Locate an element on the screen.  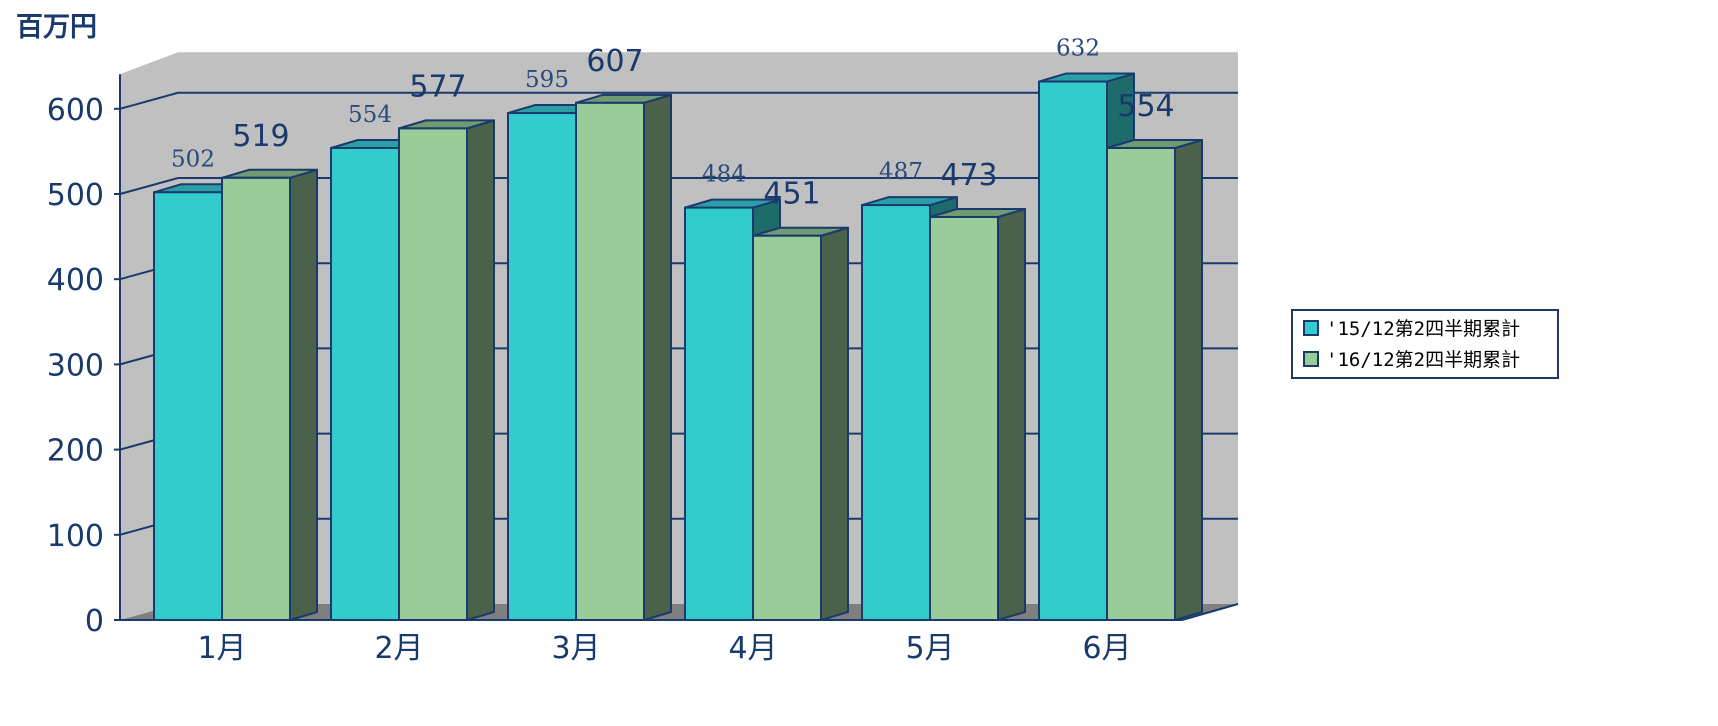
x-tick-label: 5月 is located at coordinates (929, 648).